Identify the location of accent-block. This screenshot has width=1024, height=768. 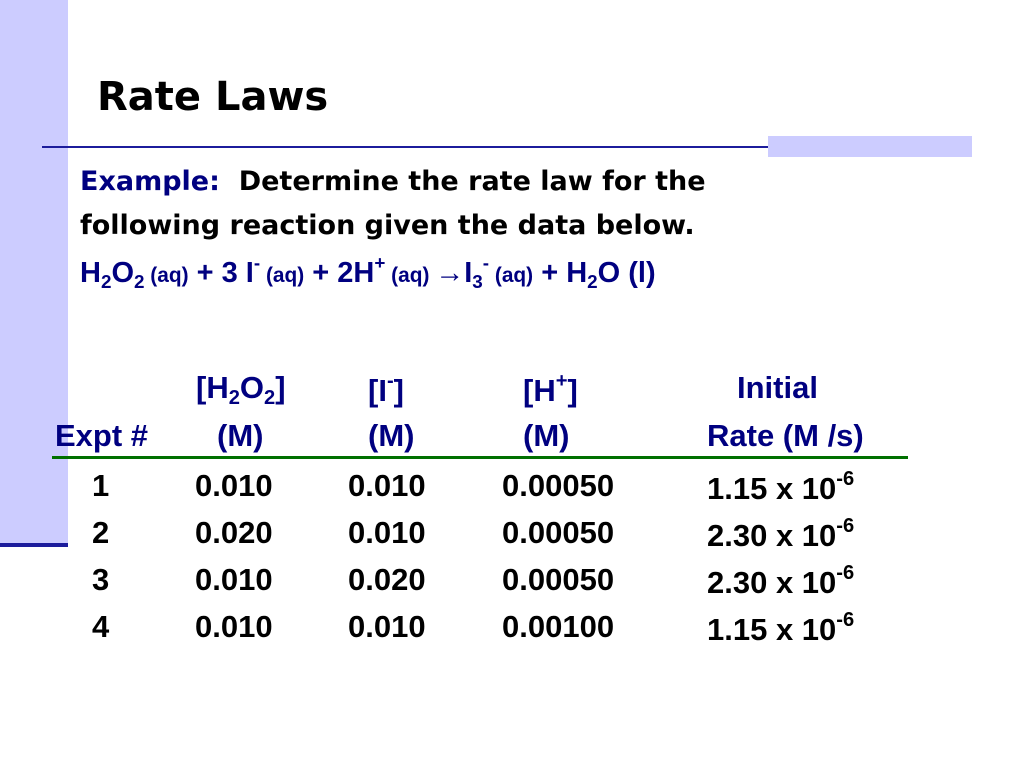
(870, 146).